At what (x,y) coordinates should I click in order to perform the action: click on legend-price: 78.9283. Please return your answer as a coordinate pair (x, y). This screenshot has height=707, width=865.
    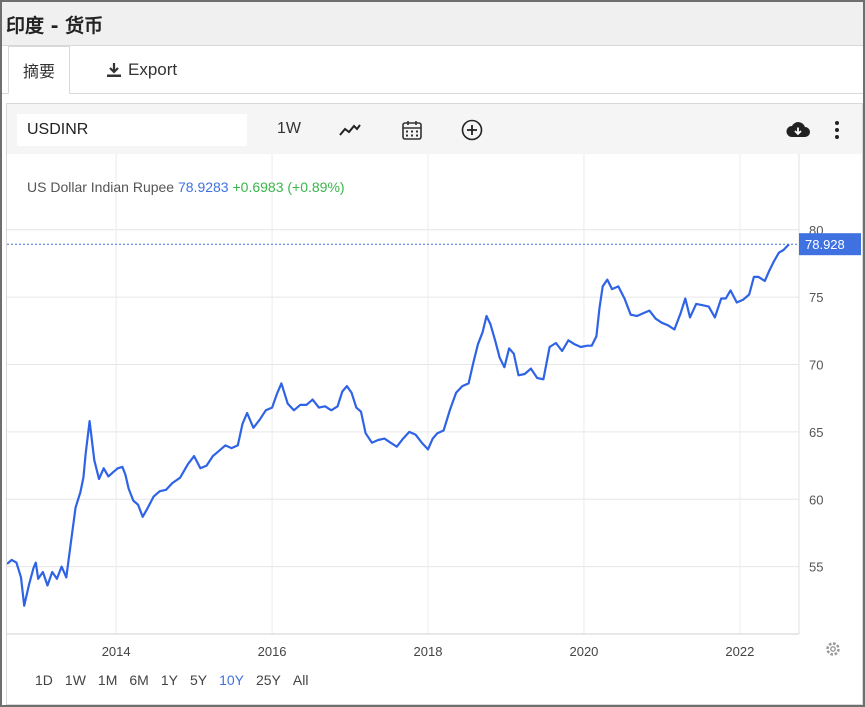
    Looking at the image, I should click on (203, 187).